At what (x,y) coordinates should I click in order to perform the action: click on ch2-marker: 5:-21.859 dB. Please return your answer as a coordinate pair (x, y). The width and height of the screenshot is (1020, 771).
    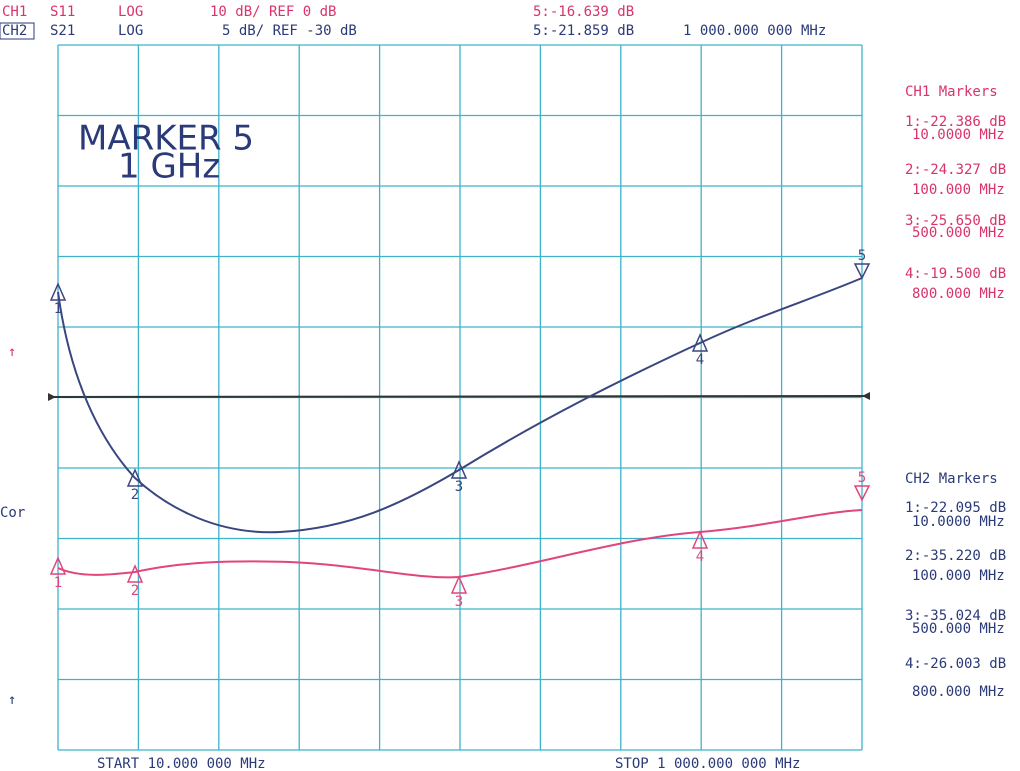
    Looking at the image, I should click on (583, 31).